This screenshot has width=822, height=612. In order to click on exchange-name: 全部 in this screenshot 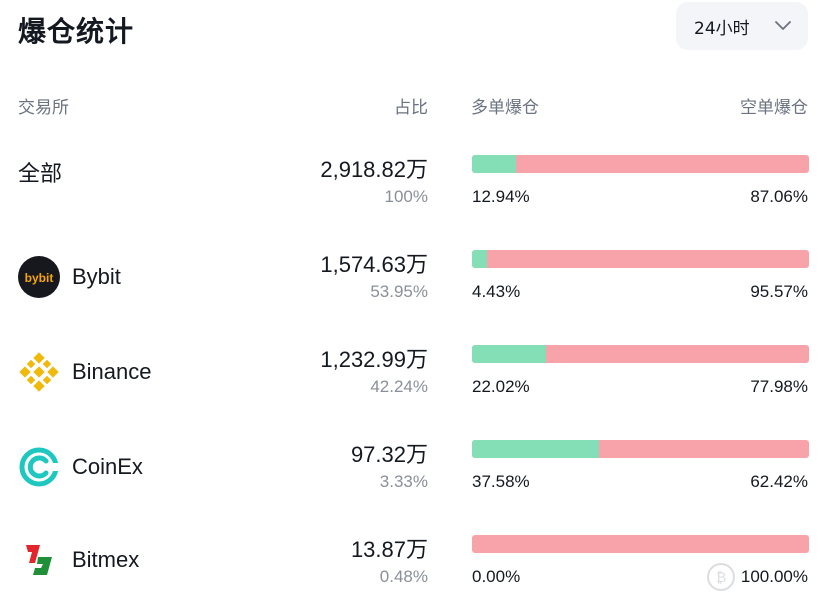, I will do `click(40, 174)`.